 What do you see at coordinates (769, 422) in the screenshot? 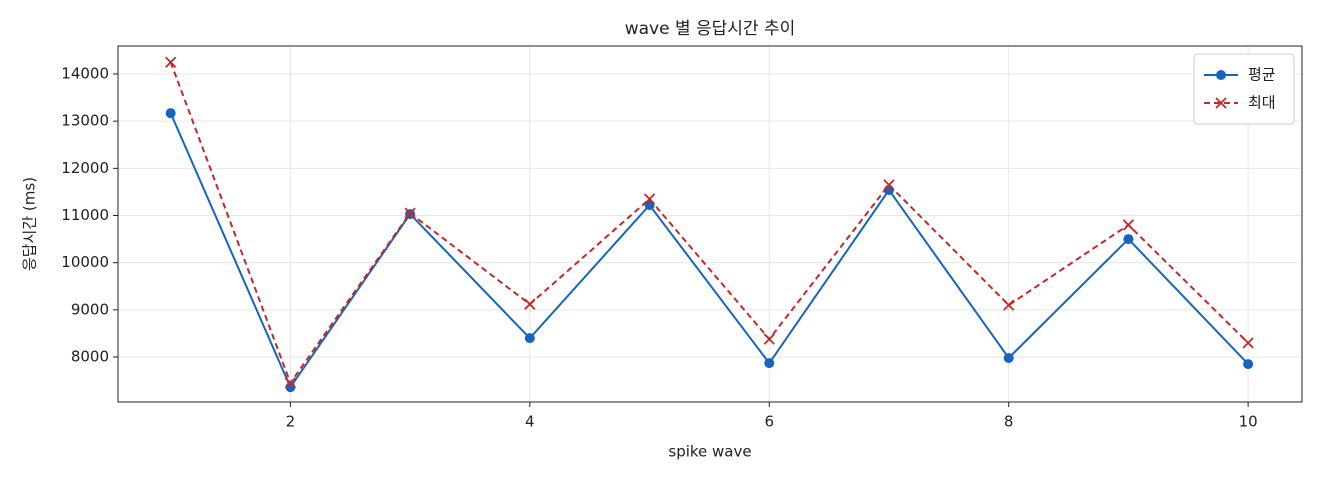
I see `x-tick-label: 6` at bounding box center [769, 422].